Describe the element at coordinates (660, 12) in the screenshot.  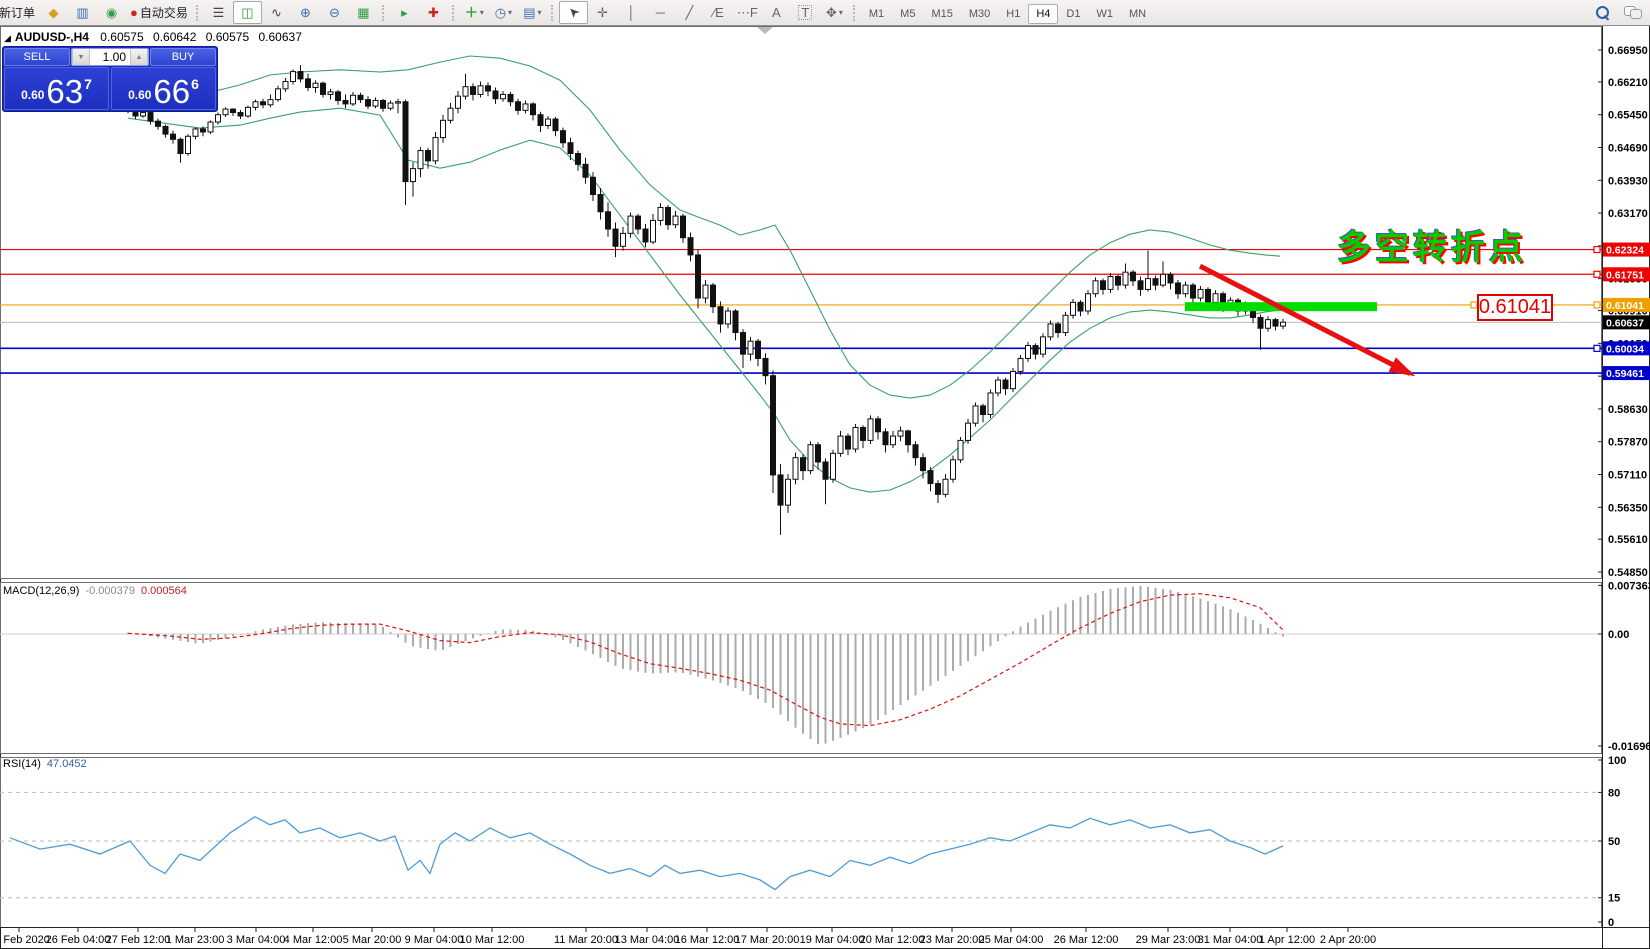
I see `horizontal-line-icon: ─` at that location.